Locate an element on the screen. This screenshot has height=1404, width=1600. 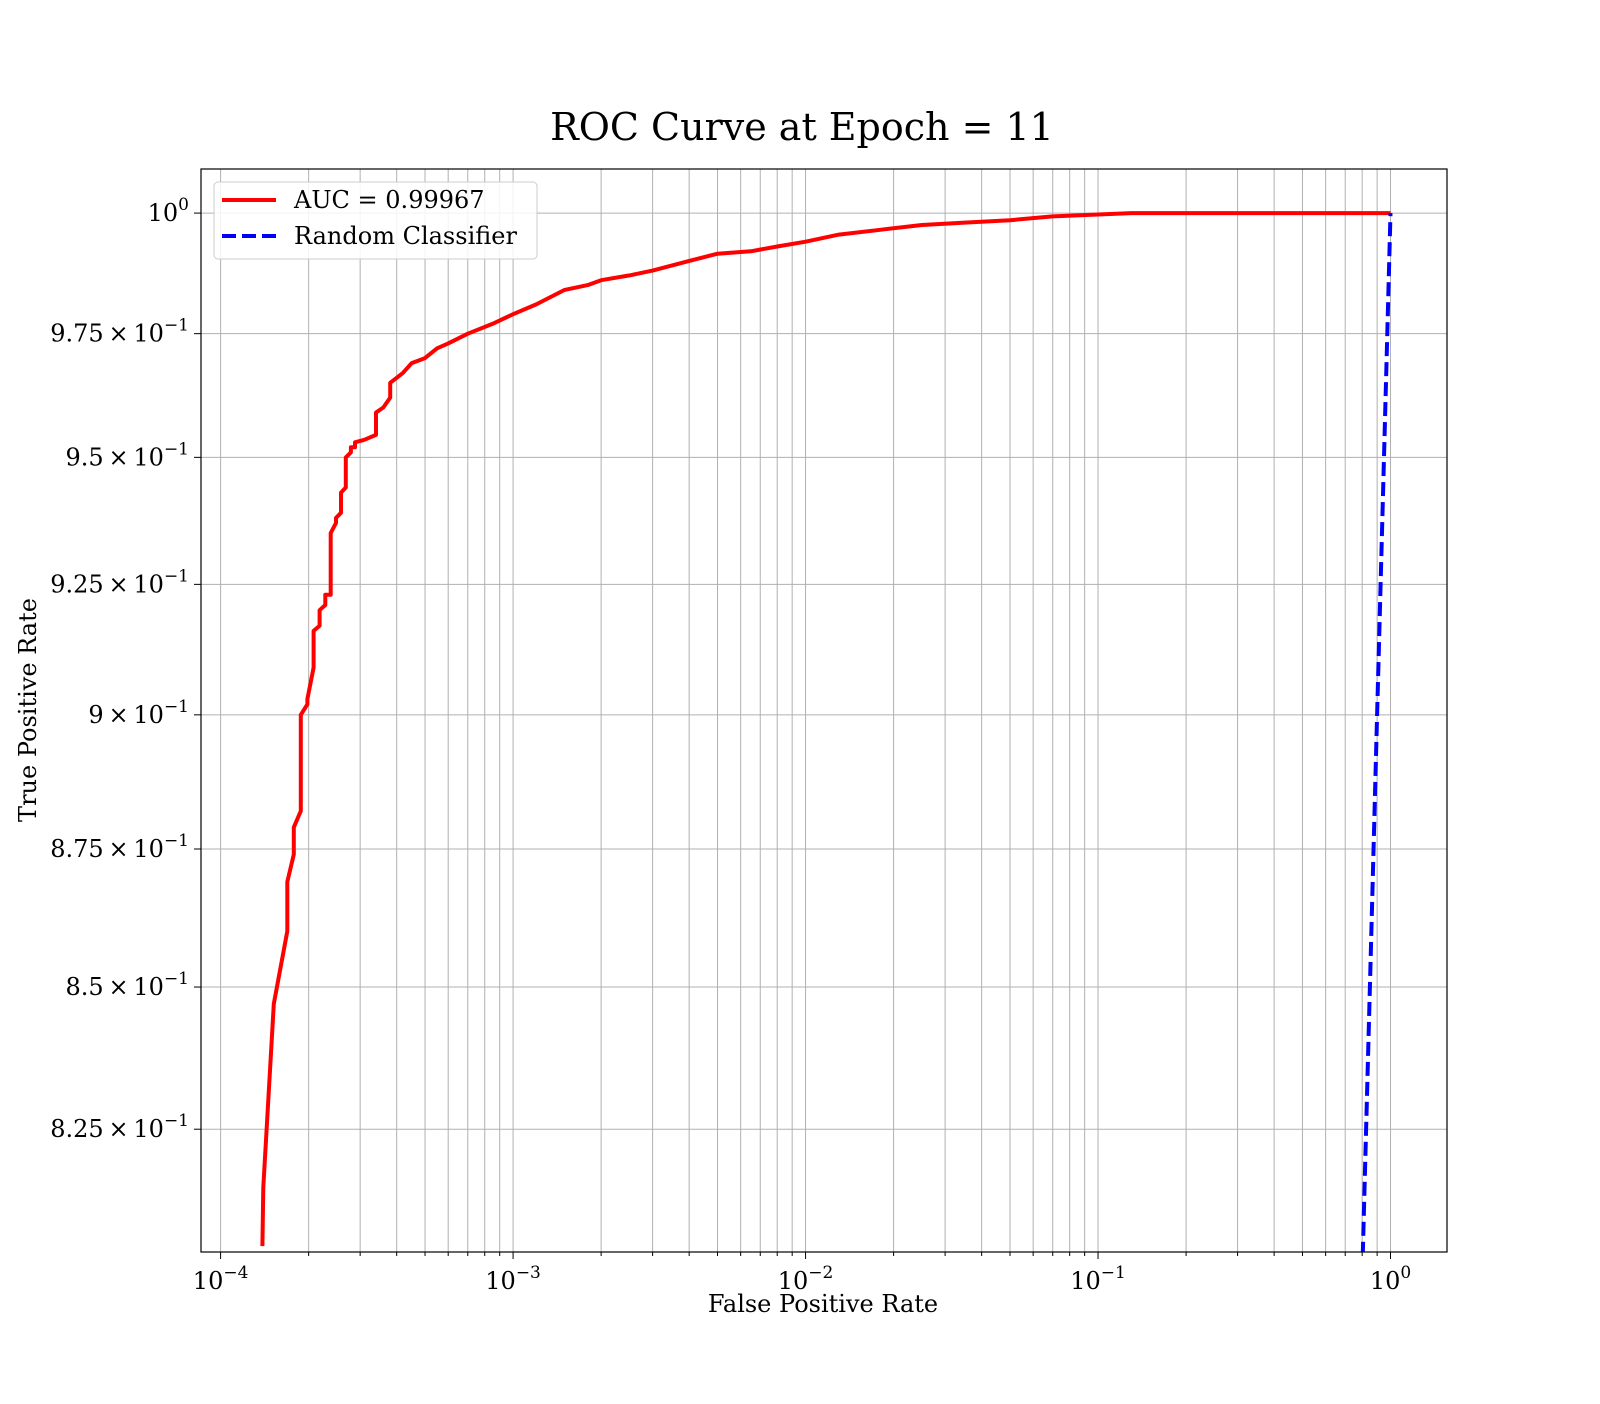
y-tick-label: 9 × 10⁻¹ is located at coordinates (138, 713).